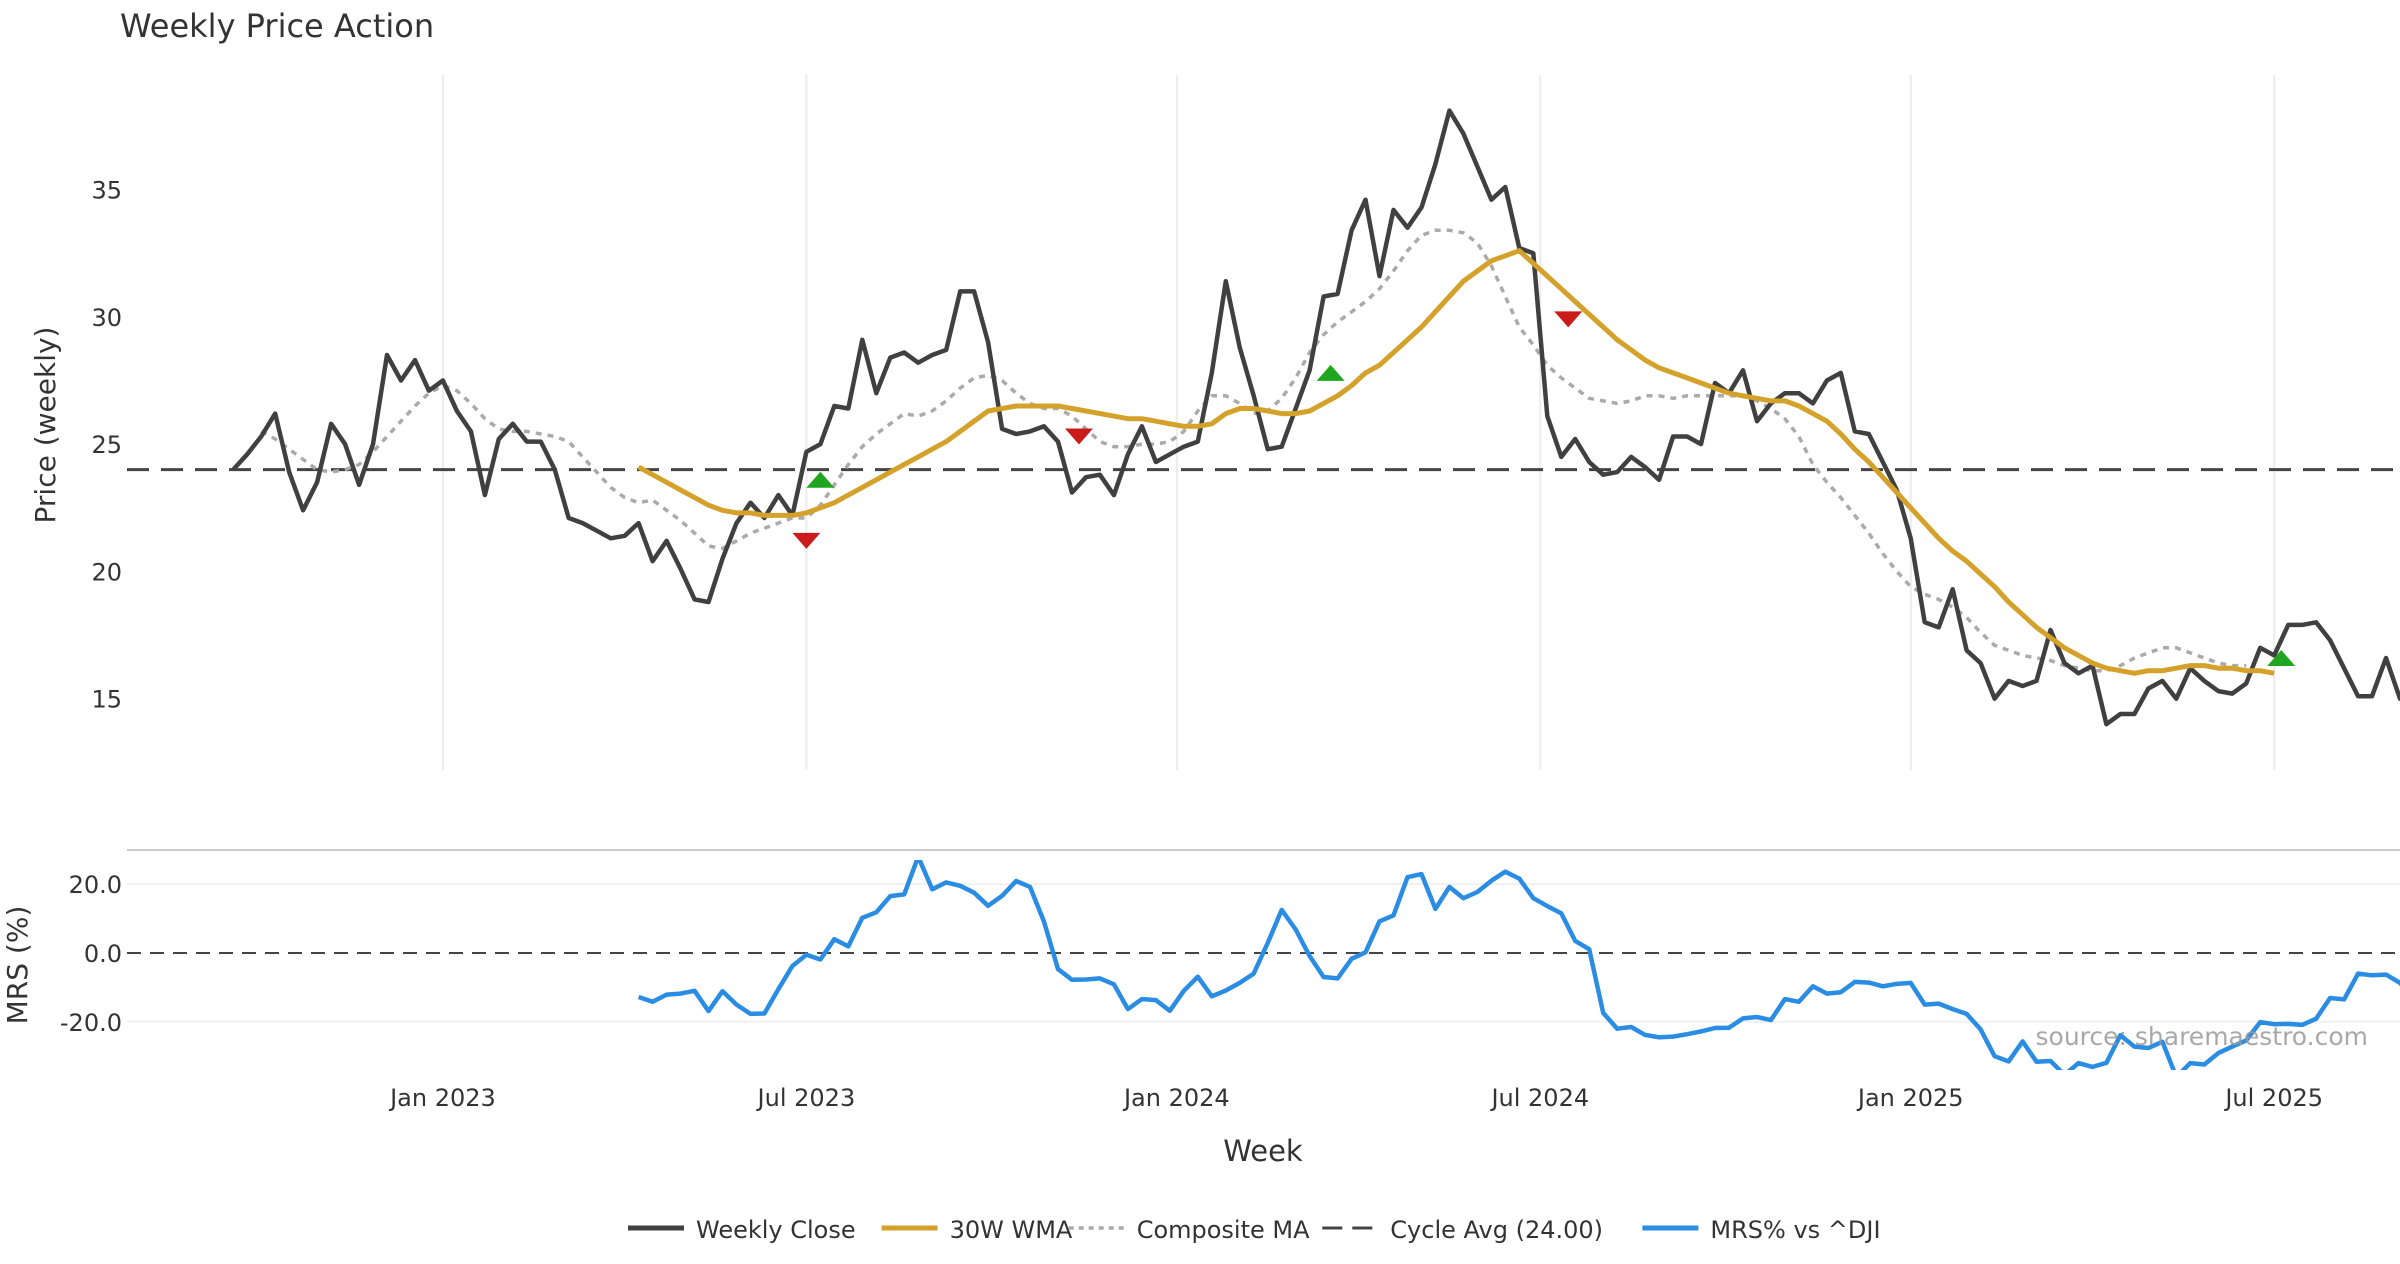  I want to click on source-watermark: source: sharemaestro.com, so click(2202, 1036).